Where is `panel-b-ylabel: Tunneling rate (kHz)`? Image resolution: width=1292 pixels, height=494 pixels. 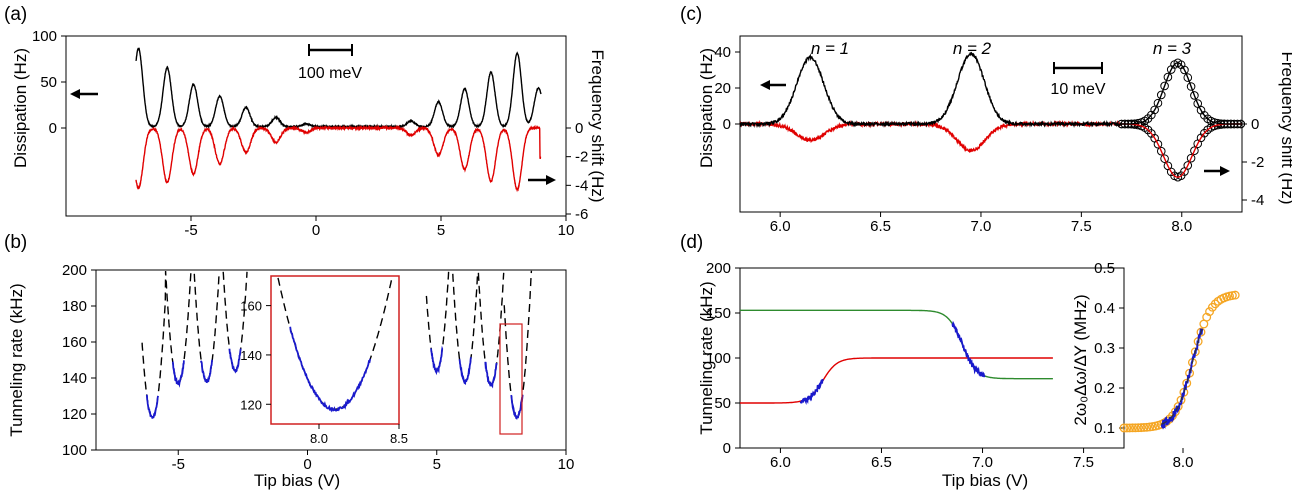 panel-b-ylabel: Tunneling rate (kHz) is located at coordinates (16, 359).